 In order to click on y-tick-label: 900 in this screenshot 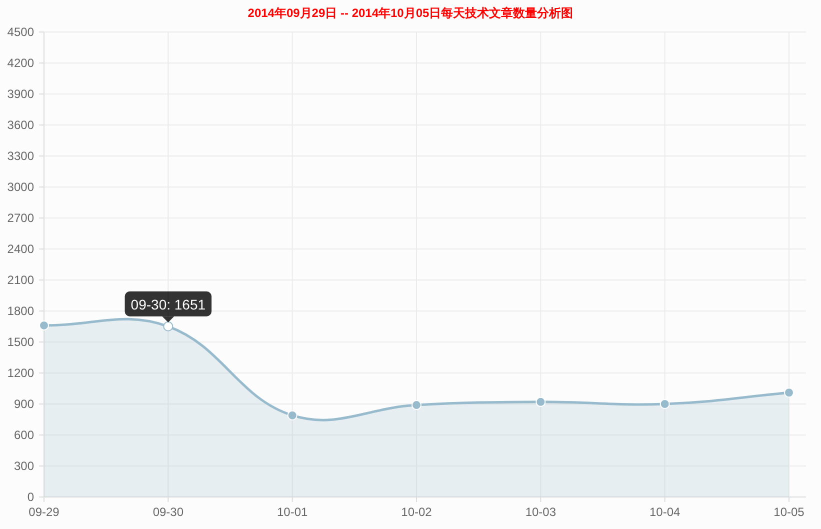, I will do `click(24, 404)`.